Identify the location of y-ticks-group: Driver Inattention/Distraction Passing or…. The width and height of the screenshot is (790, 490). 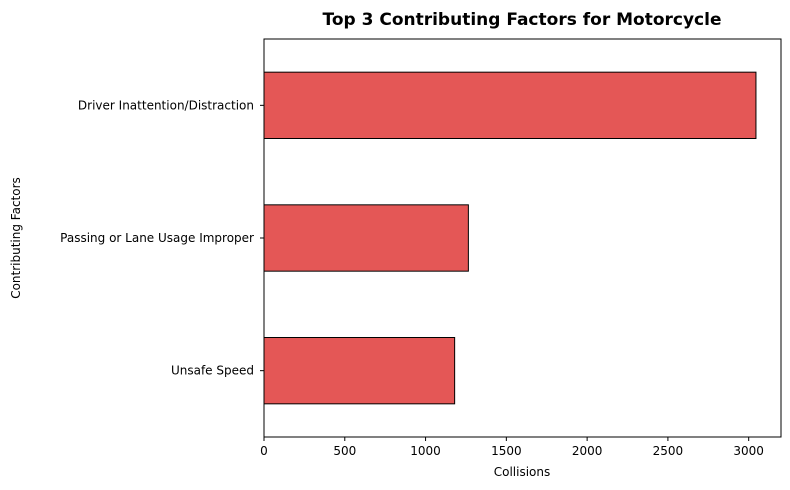
(162, 238).